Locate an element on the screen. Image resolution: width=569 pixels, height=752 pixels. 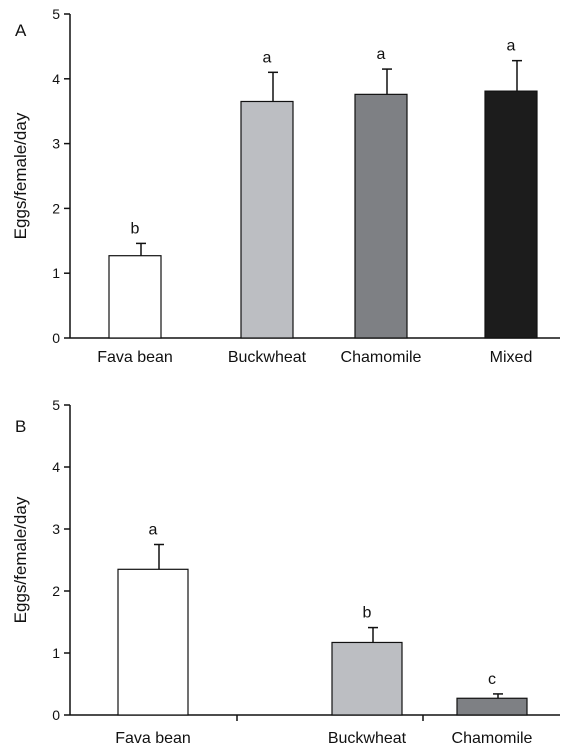
panel-a-category-label: Chamomile is located at coordinates (381, 357).